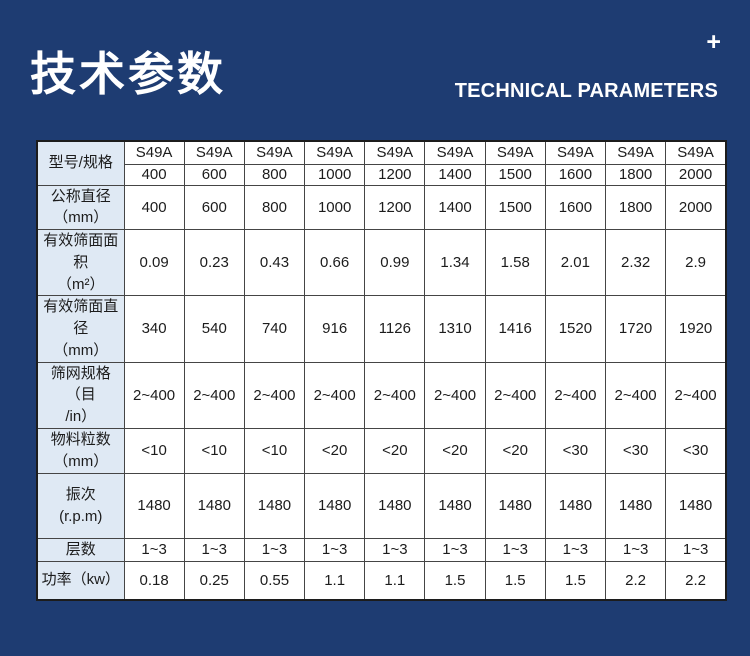  I want to click on data-cell: 1600, so click(575, 207).